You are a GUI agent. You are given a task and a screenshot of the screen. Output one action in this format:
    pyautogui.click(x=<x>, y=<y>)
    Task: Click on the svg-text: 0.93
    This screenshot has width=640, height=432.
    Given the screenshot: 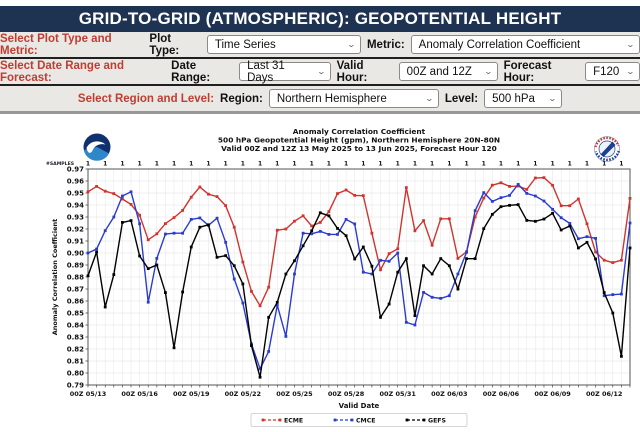 What is the action you would take?
    pyautogui.click(x=75, y=217)
    